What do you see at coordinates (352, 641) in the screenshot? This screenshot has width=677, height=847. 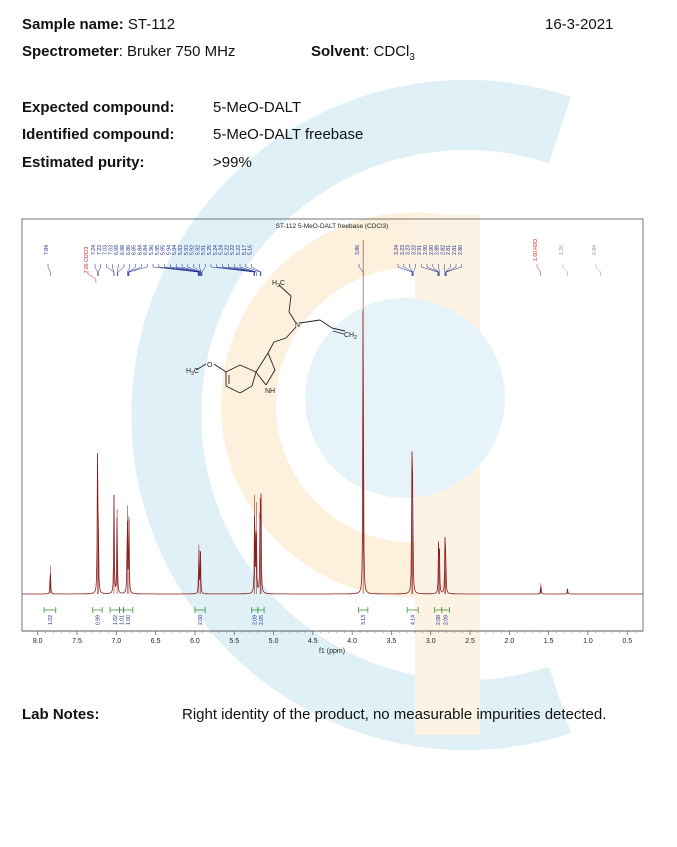 I see `x-tick-label: 4.0` at bounding box center [352, 641].